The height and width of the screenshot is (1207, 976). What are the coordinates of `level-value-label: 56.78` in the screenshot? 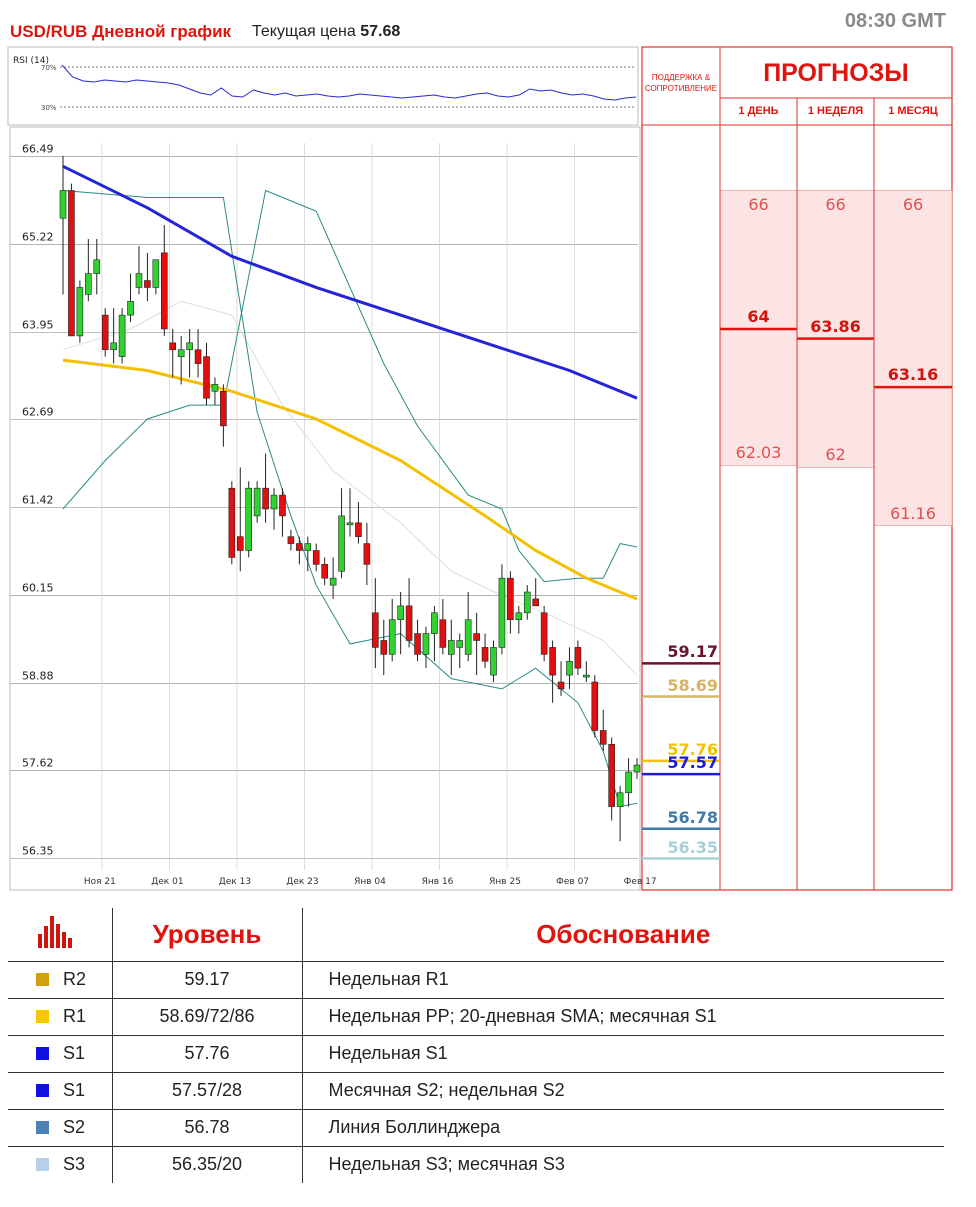 It's located at (692, 817).